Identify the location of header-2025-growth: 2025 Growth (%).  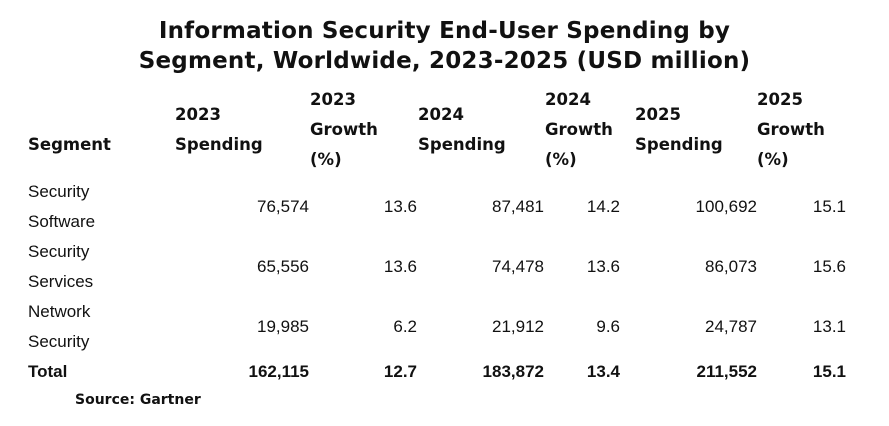
(791, 130).